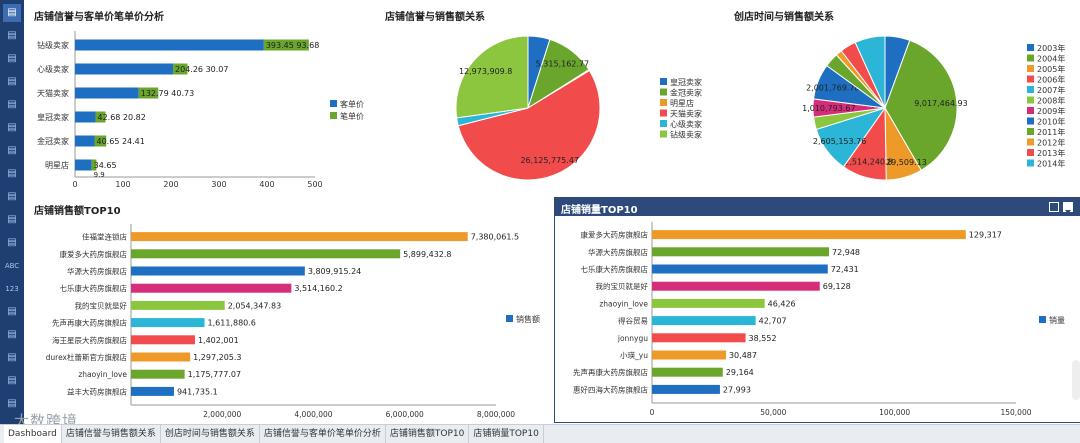 This screenshot has height=443, width=1080. What do you see at coordinates (12, 150) in the screenshot?
I see `sidebar-gauge-icon: ▤` at bounding box center [12, 150].